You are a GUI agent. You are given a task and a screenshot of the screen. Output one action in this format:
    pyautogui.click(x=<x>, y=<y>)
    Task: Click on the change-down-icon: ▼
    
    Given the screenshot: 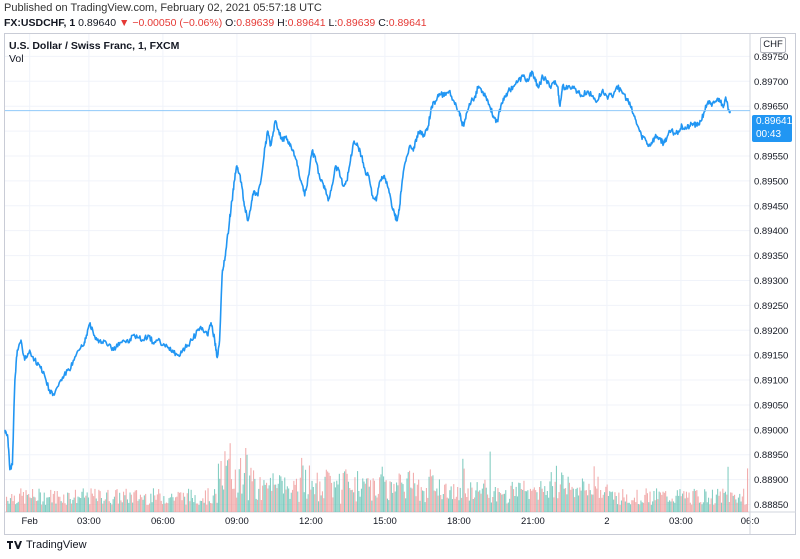 What is the action you would take?
    pyautogui.click(x=124, y=23)
    